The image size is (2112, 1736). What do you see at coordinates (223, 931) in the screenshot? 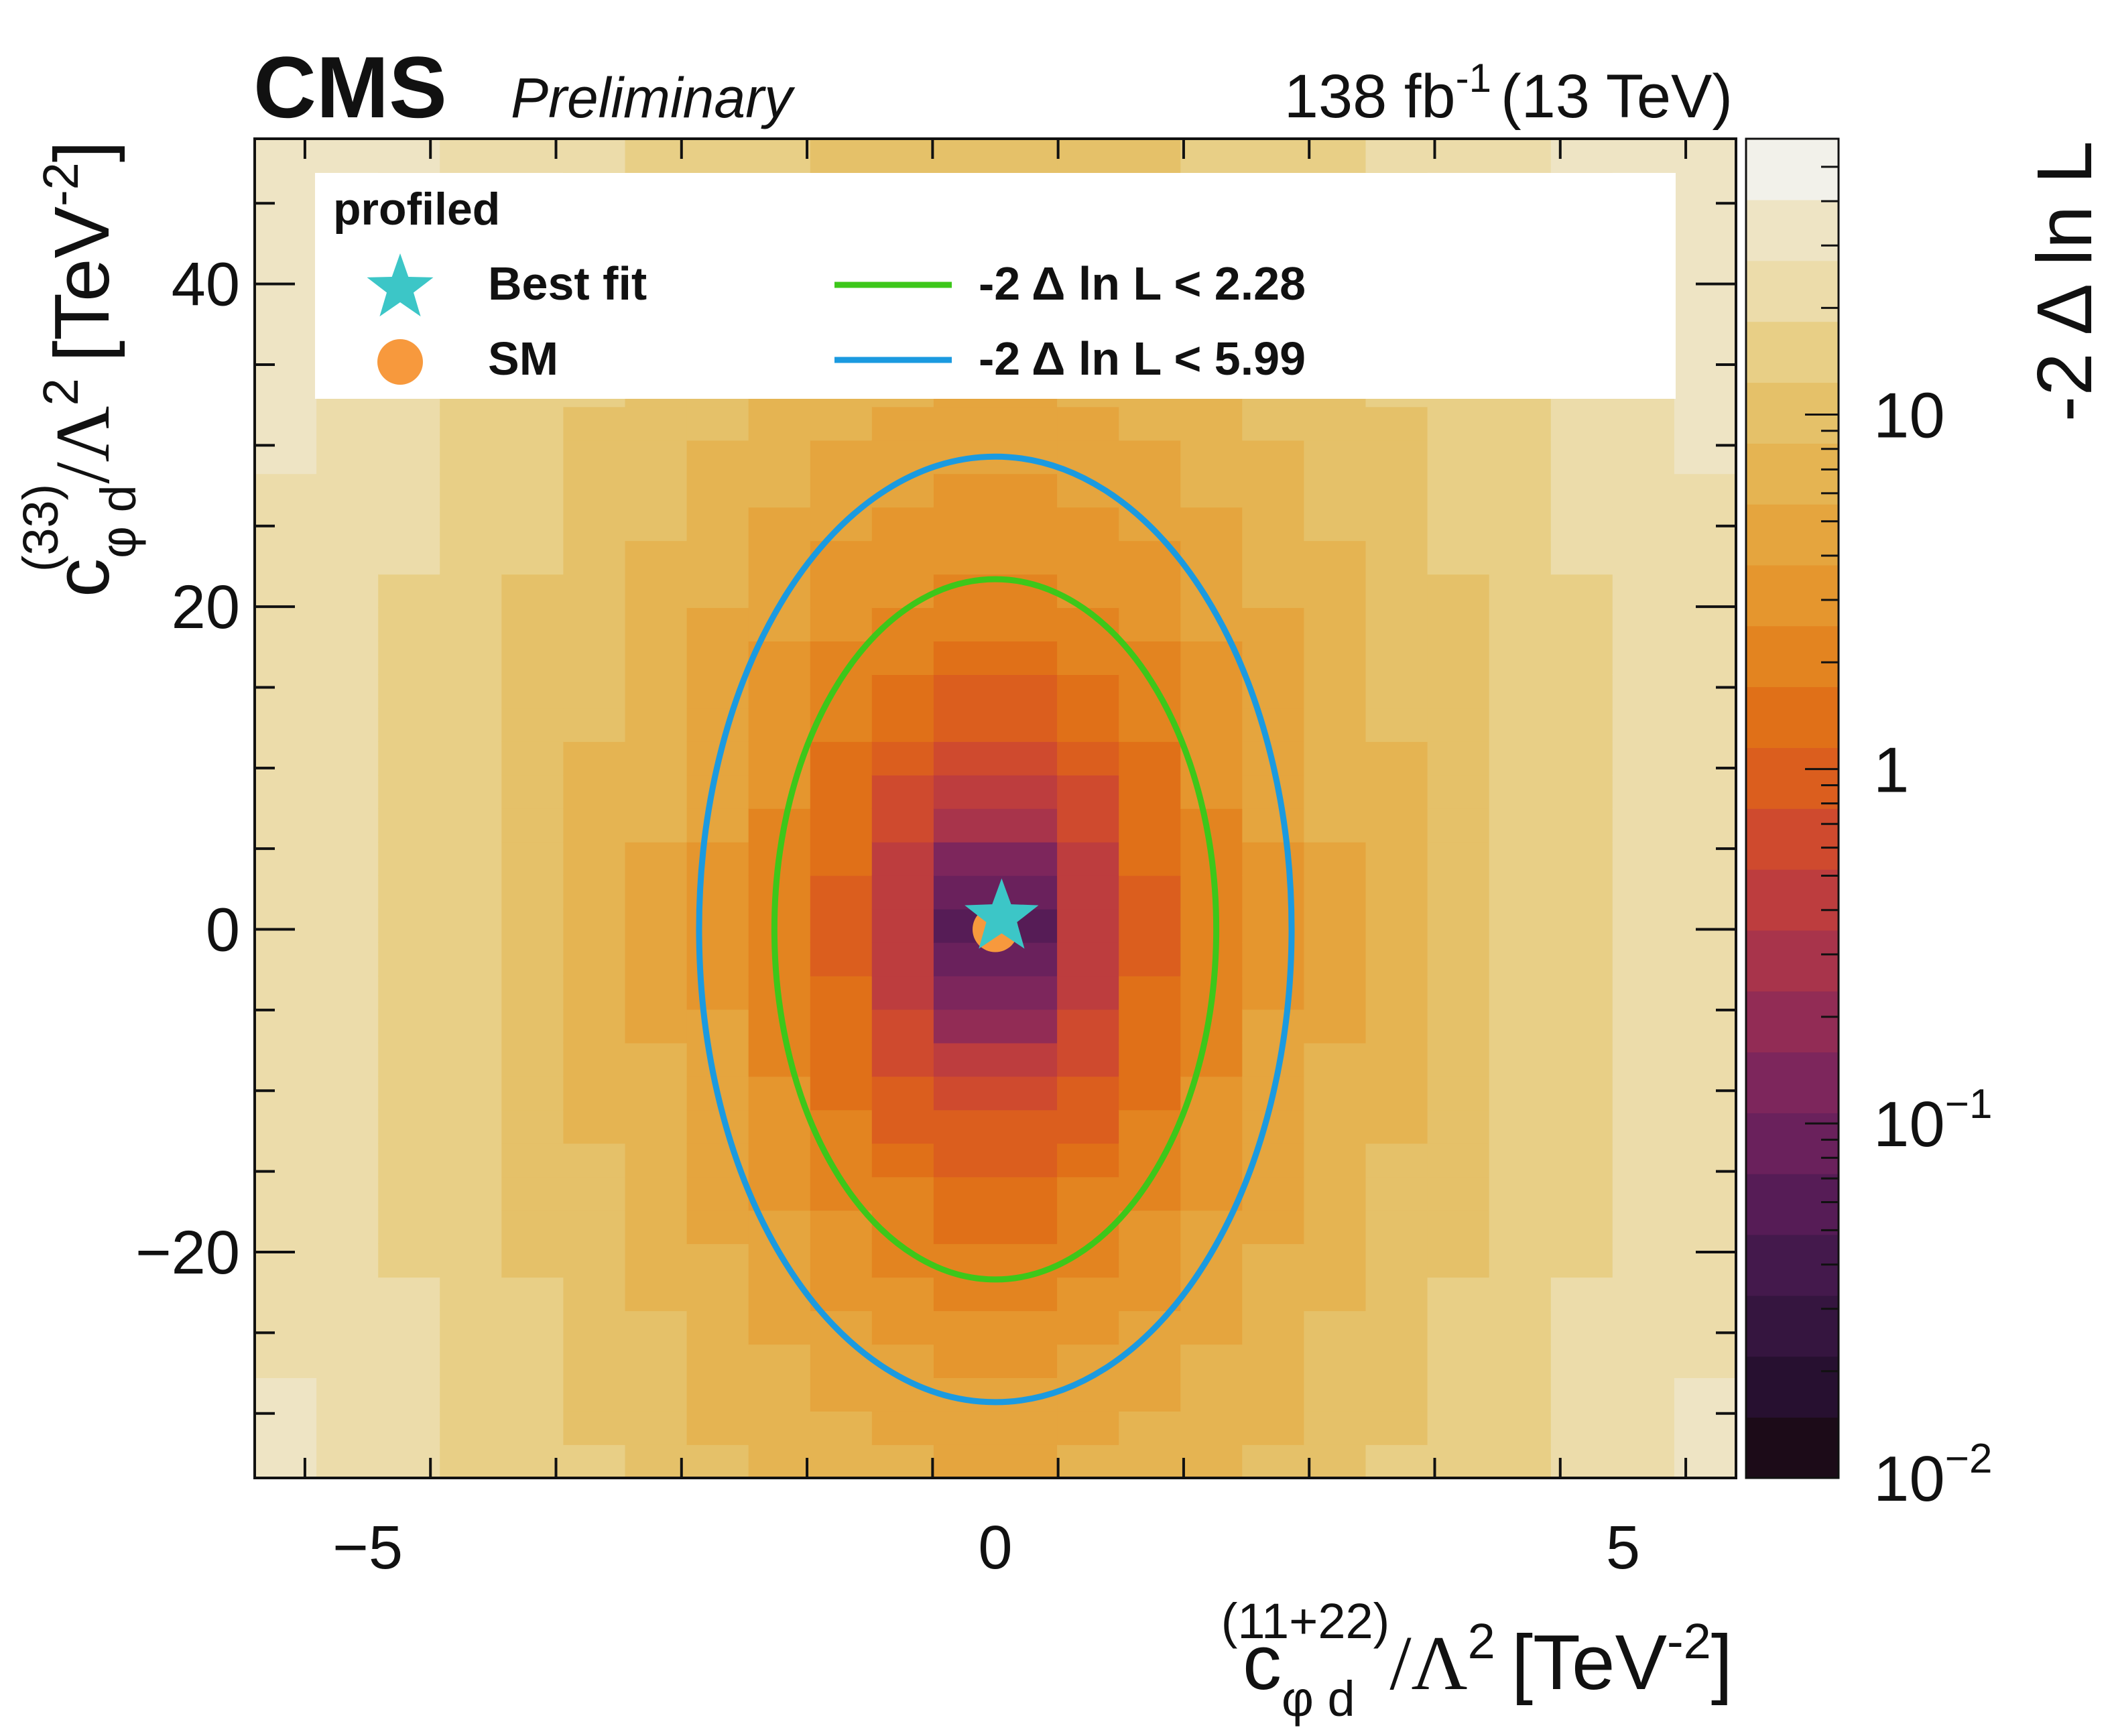
I see `y-tick-label: 0` at bounding box center [223, 931].